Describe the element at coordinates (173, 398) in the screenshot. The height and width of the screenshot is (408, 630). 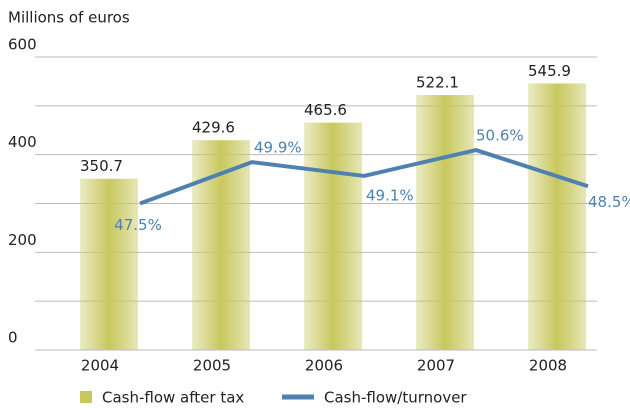
I see `legend-label: Cash-flow after tax` at that location.